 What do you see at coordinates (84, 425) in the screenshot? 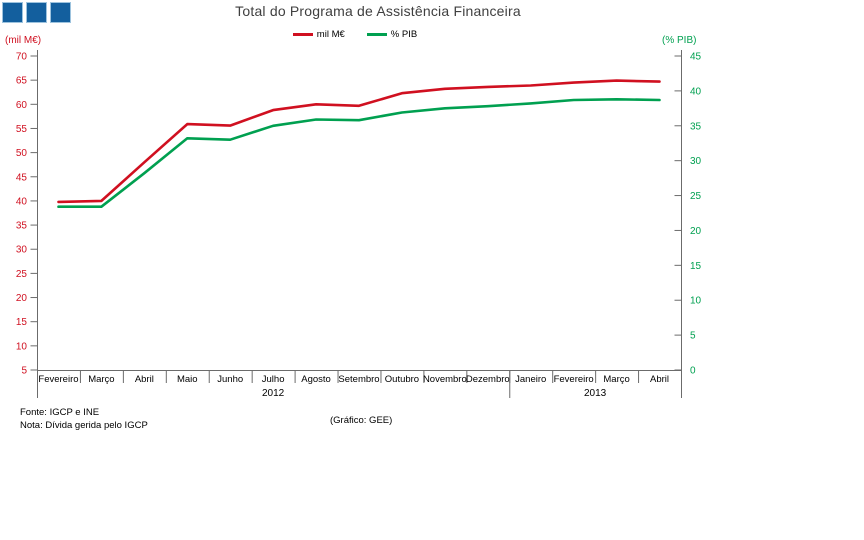
I see `nota-line: Nota: Dívida gerida pelo IGCP` at bounding box center [84, 425].